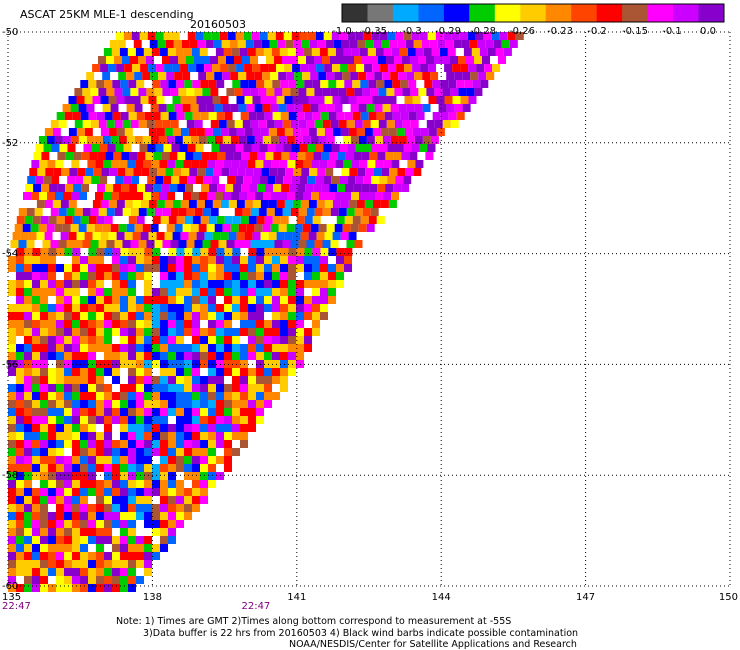 The image size is (740, 650). What do you see at coordinates (11, 597) in the screenshot?
I see `x-tick-label: 135` at bounding box center [11, 597].